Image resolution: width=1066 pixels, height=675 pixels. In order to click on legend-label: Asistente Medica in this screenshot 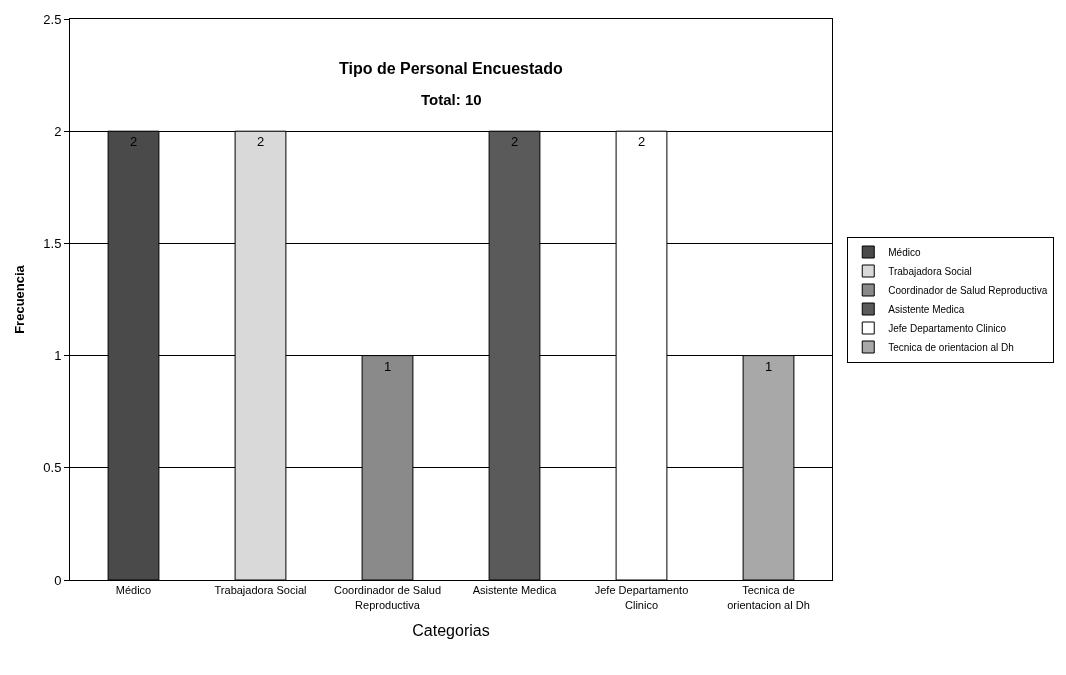, I will do `click(926, 309)`.